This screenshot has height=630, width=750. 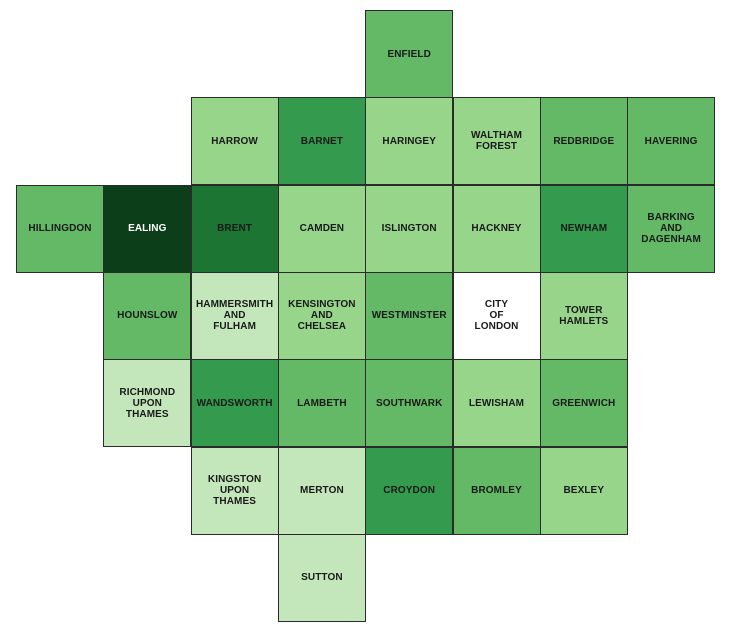 I want to click on borough-tile-newham: NEWHAM, so click(x=583, y=228).